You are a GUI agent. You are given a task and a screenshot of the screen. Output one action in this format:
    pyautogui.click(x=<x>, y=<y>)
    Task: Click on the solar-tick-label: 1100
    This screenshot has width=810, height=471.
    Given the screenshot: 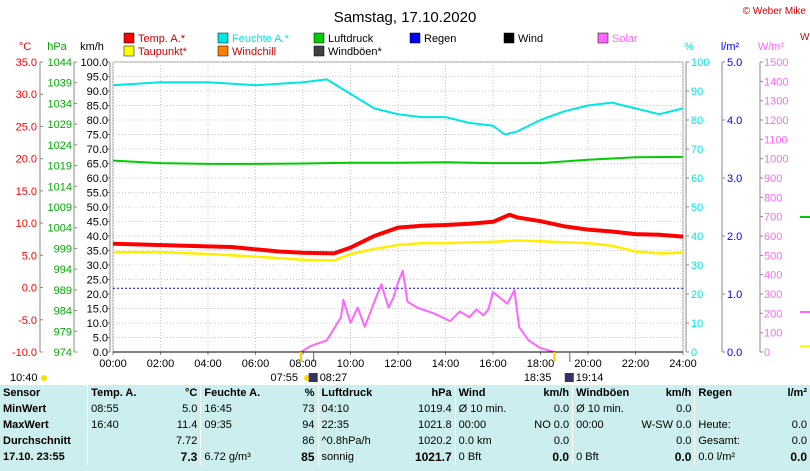 What is the action you would take?
    pyautogui.click(x=776, y=140)
    